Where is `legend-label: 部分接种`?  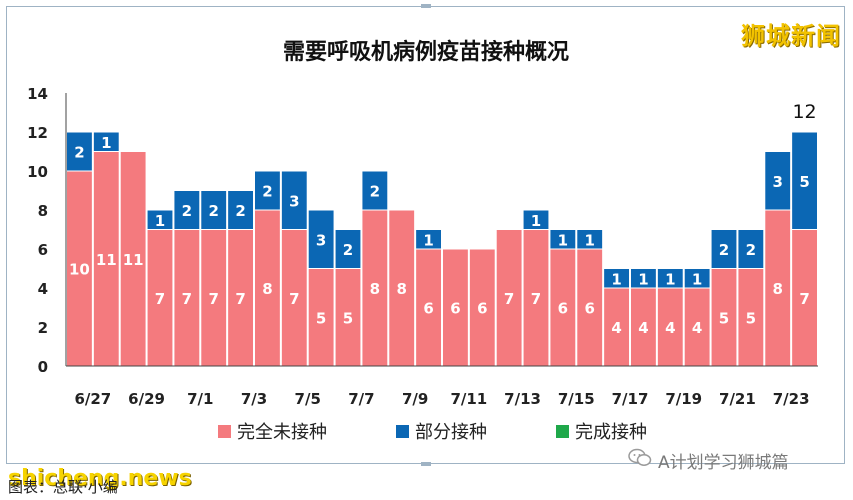 legend-label: 部分接种 is located at coordinates (451, 432).